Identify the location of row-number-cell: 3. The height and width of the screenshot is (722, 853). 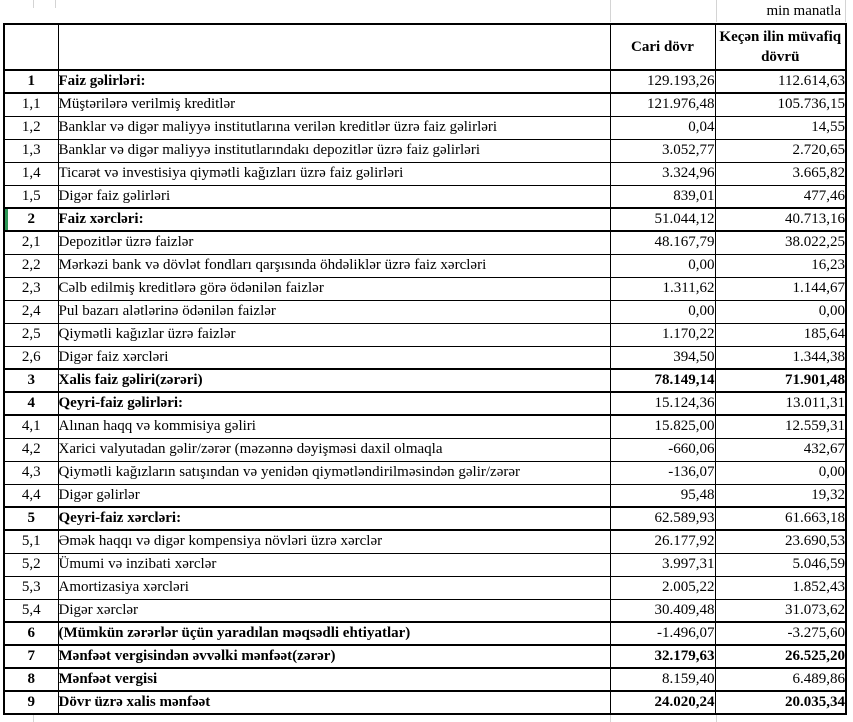
(31, 380).